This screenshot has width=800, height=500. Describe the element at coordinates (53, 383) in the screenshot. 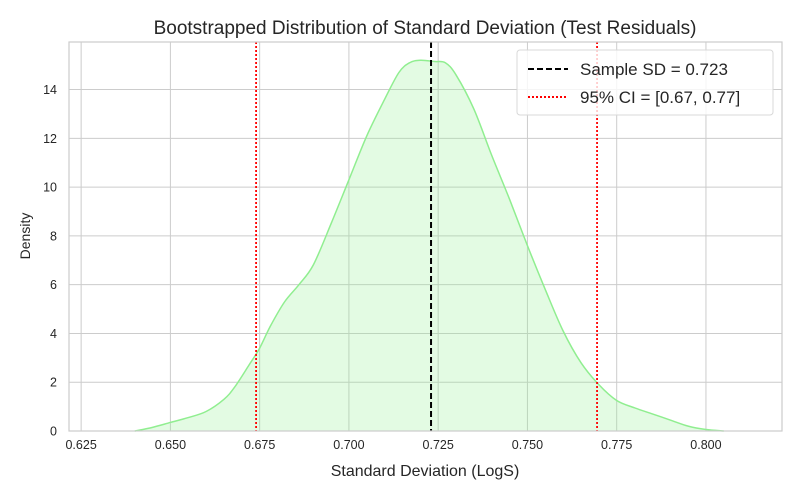

I see `y-tick-label: 2` at that location.